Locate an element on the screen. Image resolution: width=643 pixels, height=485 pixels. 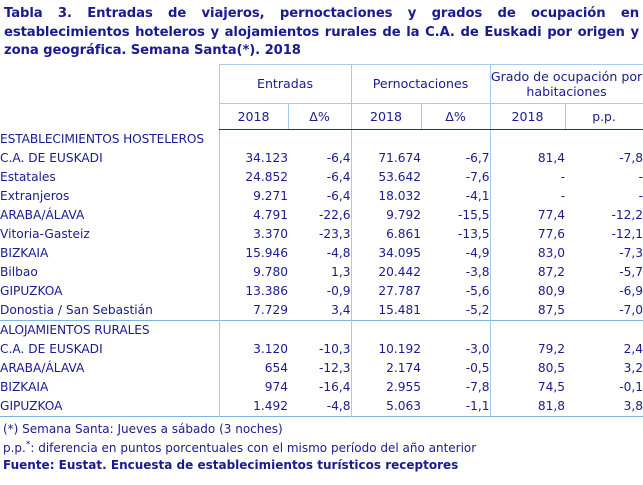
cell-entradas-var: -22,6 is located at coordinates (334, 215).